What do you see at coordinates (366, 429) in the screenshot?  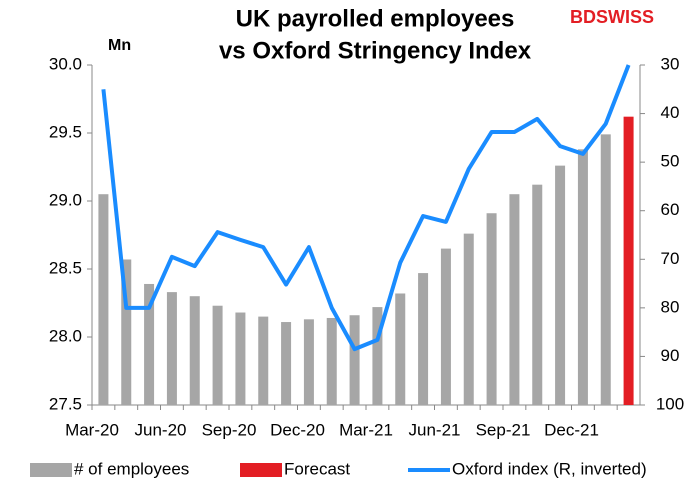 I see `x-tick-label: Mar-21` at bounding box center [366, 429].